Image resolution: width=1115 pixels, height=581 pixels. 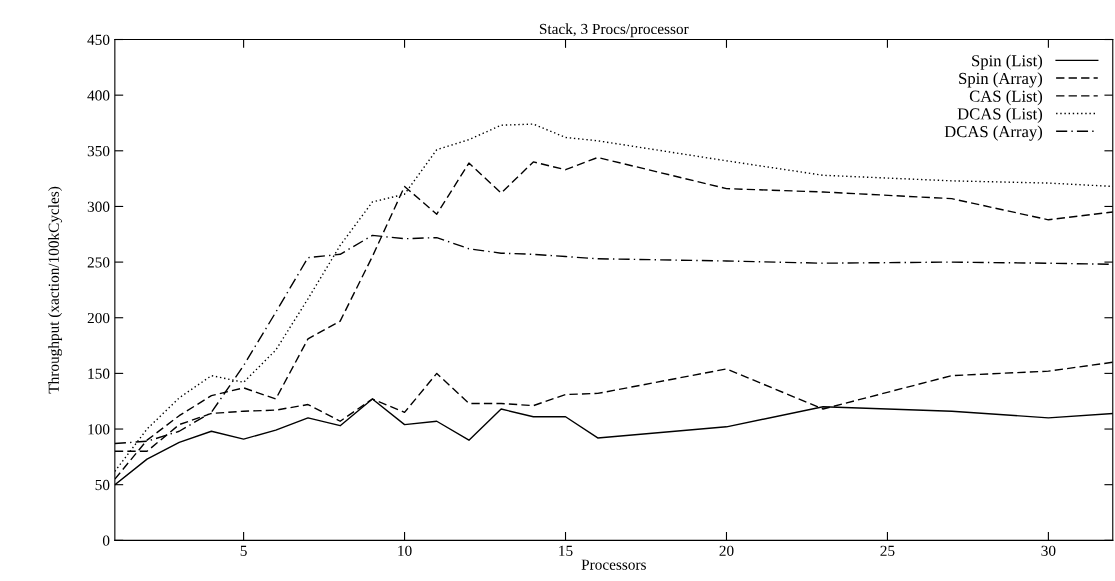 I want to click on x-axis-title: Processors, so click(x=613, y=564).